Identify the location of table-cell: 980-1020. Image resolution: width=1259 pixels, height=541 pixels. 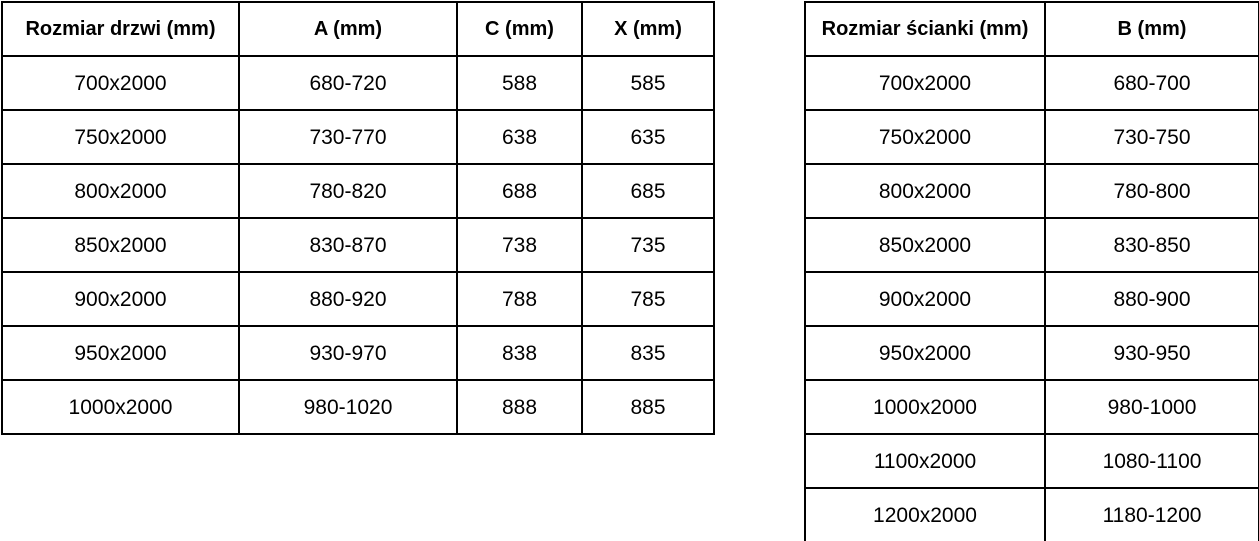
(348, 407).